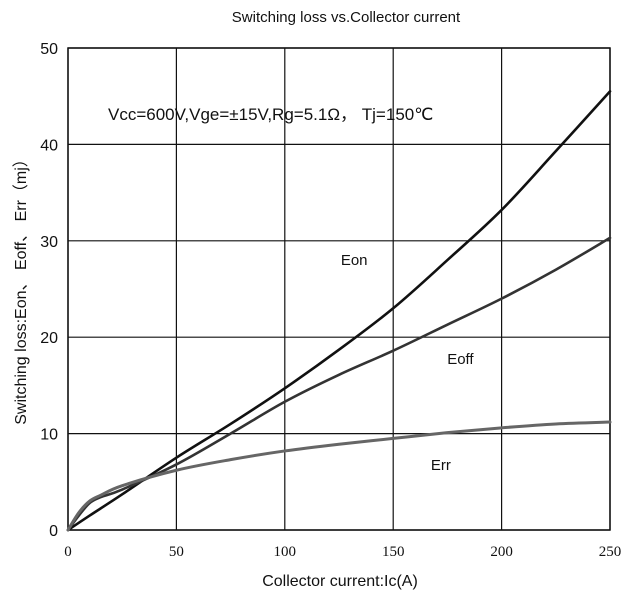 This screenshot has height=597, width=642. Describe the element at coordinates (49, 338) in the screenshot. I see `y-tick-label: 20` at that location.